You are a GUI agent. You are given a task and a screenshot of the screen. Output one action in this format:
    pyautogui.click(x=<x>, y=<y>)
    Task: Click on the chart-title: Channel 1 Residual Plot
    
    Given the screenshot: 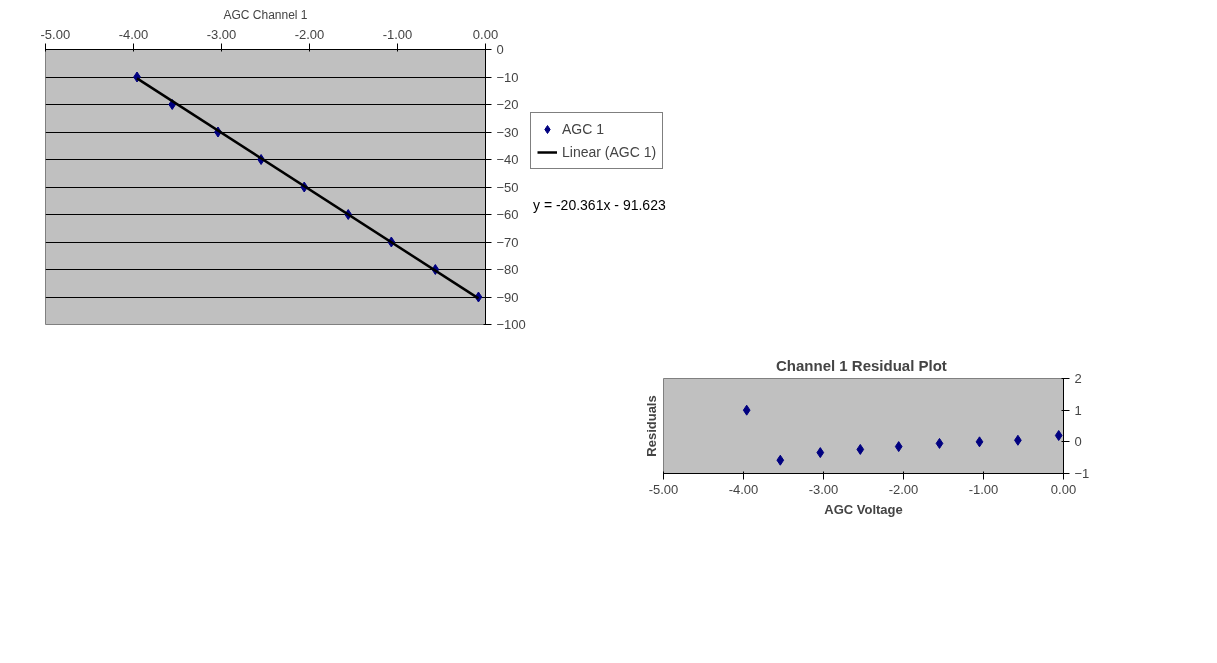 What is the action you would take?
    pyautogui.click(x=861, y=365)
    